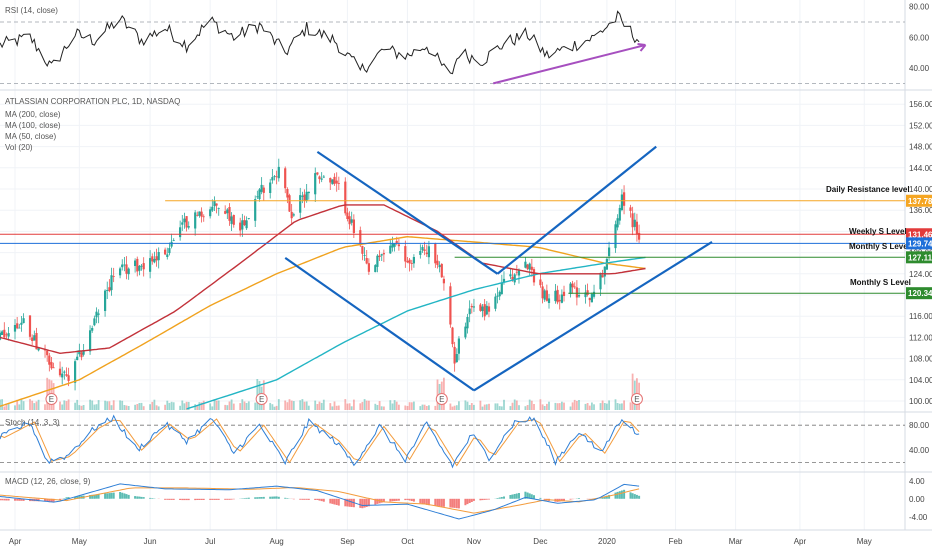  What do you see at coordinates (30, 136) in the screenshot?
I see `indicator-ma50-label: MA (50, close)` at bounding box center [30, 136].